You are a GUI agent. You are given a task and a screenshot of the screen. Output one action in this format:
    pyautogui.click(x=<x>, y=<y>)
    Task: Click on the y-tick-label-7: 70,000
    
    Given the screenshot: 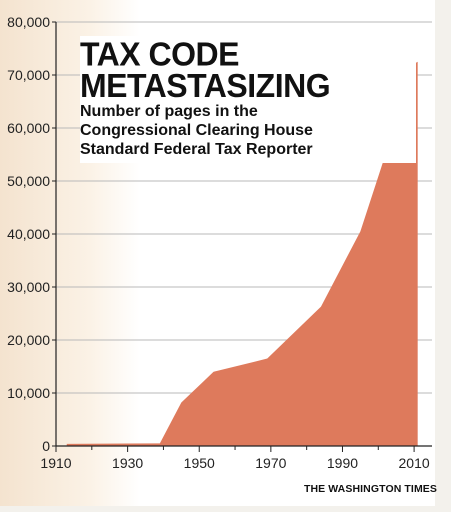 What is the action you would take?
    pyautogui.click(x=28, y=75)
    